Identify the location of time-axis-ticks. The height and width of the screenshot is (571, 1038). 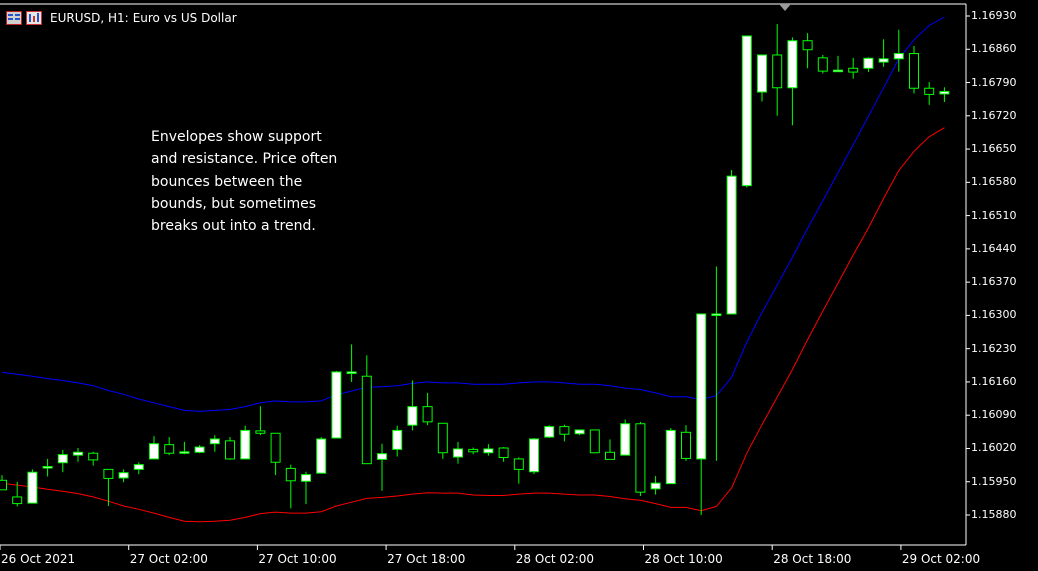
(451, 547).